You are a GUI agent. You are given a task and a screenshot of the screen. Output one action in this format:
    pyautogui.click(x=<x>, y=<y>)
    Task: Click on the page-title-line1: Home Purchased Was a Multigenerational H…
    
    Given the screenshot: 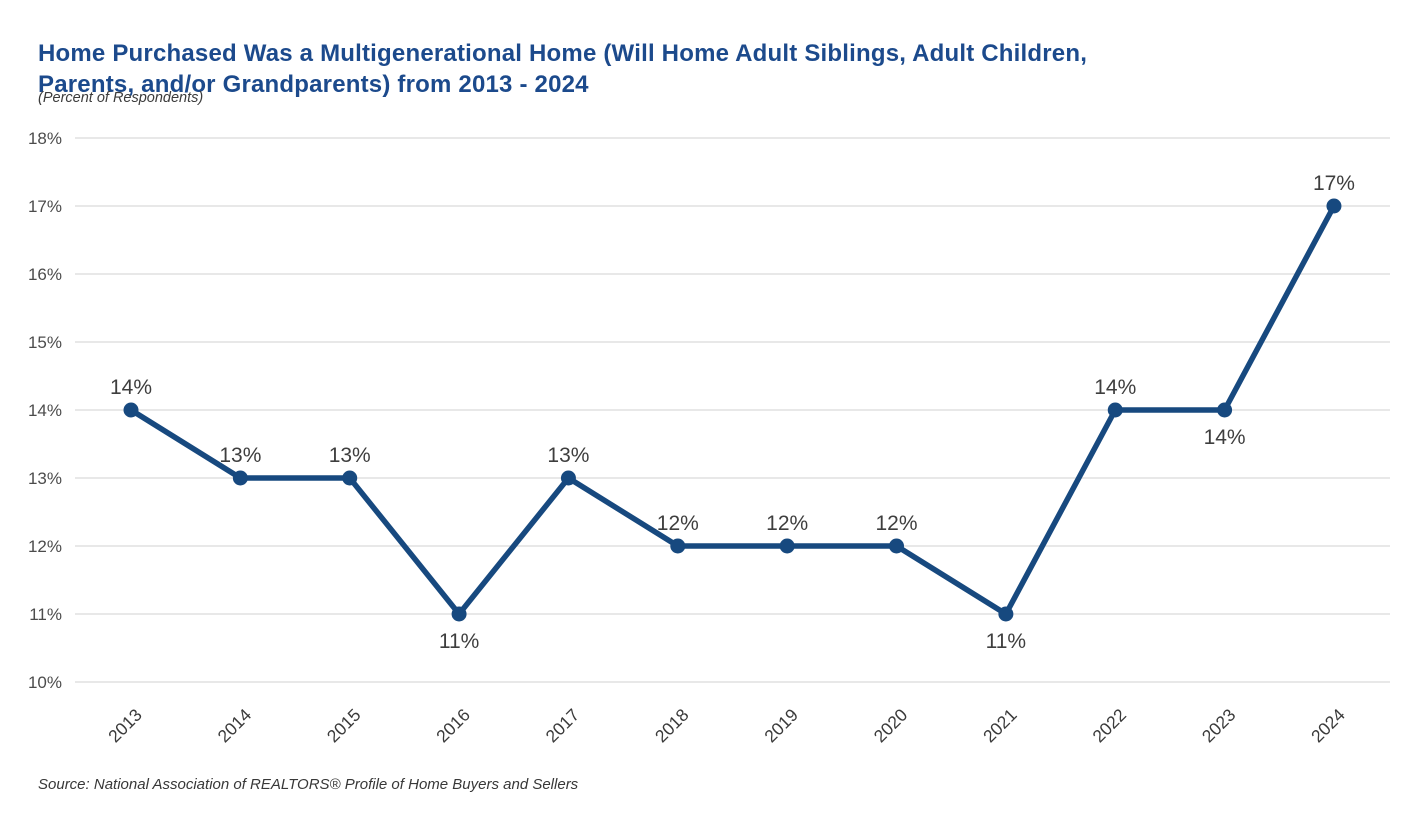 What is the action you would take?
    pyautogui.click(x=563, y=54)
    